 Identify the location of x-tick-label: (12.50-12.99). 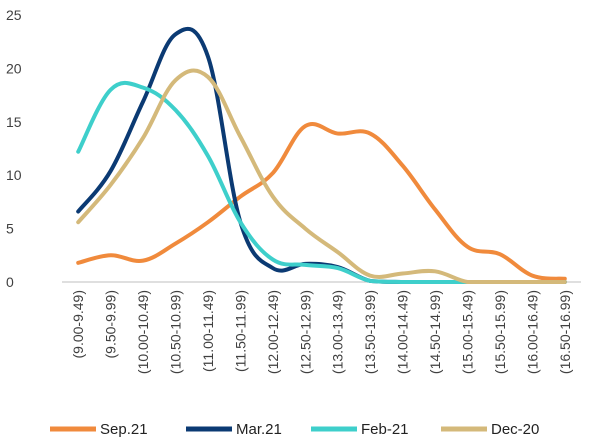
(305, 332).